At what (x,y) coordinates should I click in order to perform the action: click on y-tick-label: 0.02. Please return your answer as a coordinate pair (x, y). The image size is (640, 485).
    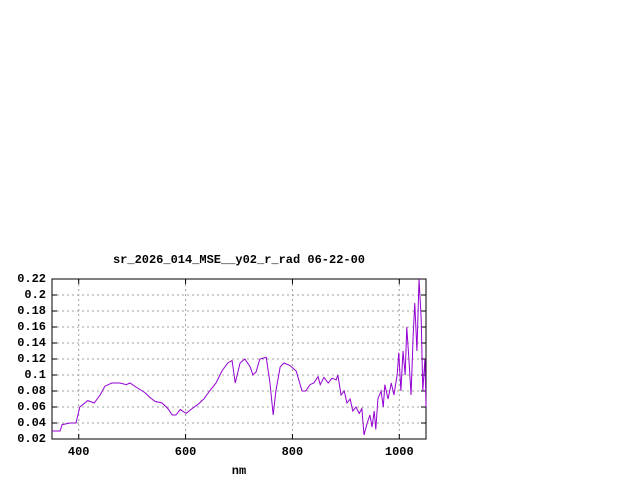
    Looking at the image, I should click on (31, 439).